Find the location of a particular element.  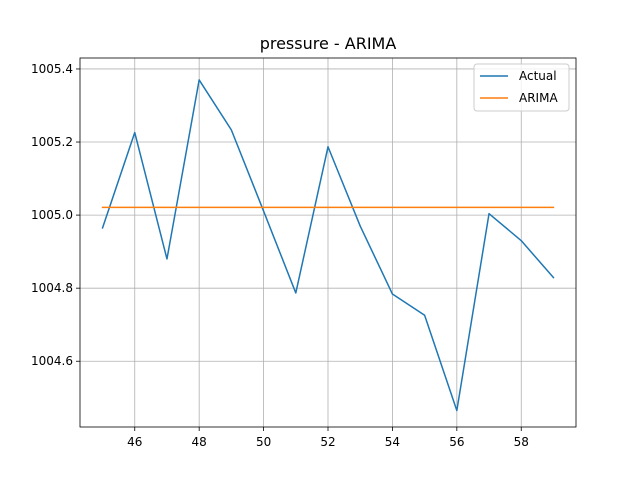

y-tick-label: 1004.8 is located at coordinates (52, 288).